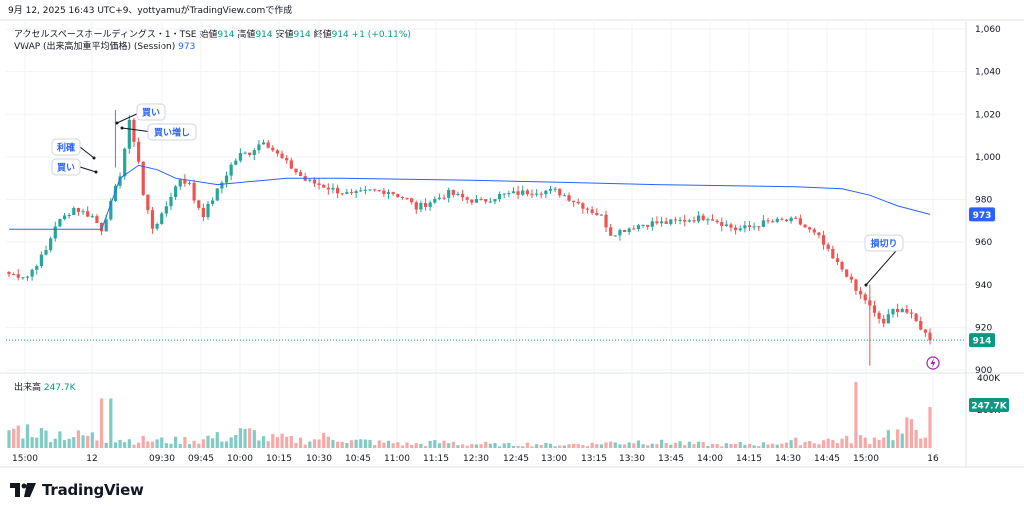 This screenshot has height=512, width=1024. What do you see at coordinates (95, 47) in the screenshot?
I see `vwap-label: VWAP (出来高加重平均価格) (Session)` at bounding box center [95, 47].